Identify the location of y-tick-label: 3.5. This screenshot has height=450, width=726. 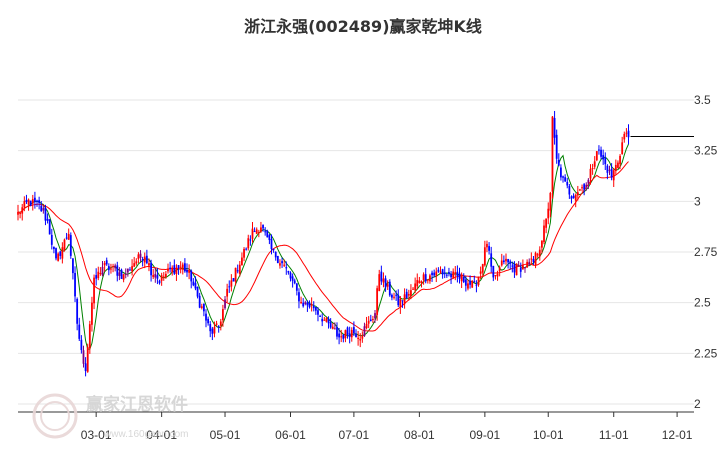
(702, 100).